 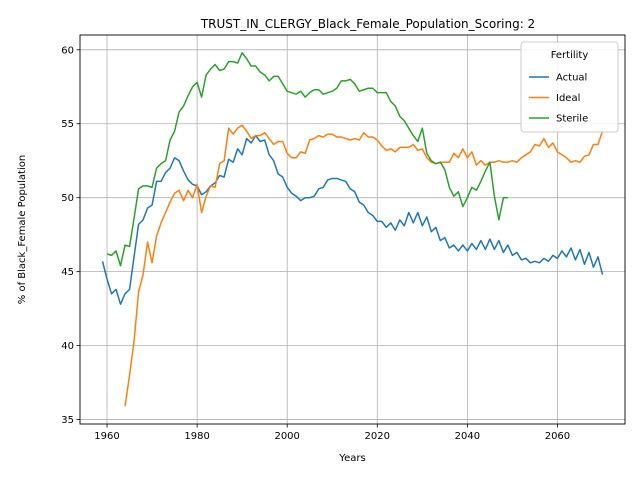 I want to click on x-tick-label: 1980, so click(x=196, y=436).